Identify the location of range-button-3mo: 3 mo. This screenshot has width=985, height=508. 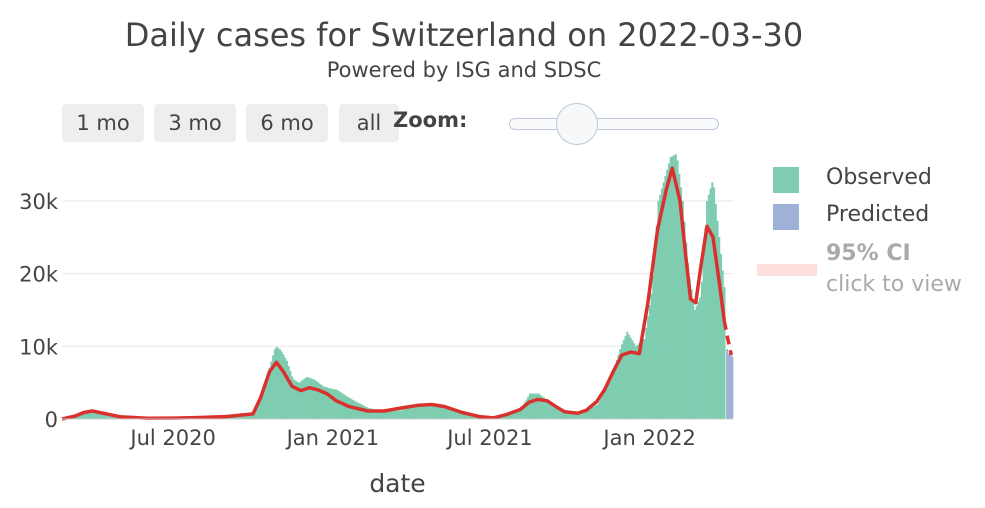
(195, 123).